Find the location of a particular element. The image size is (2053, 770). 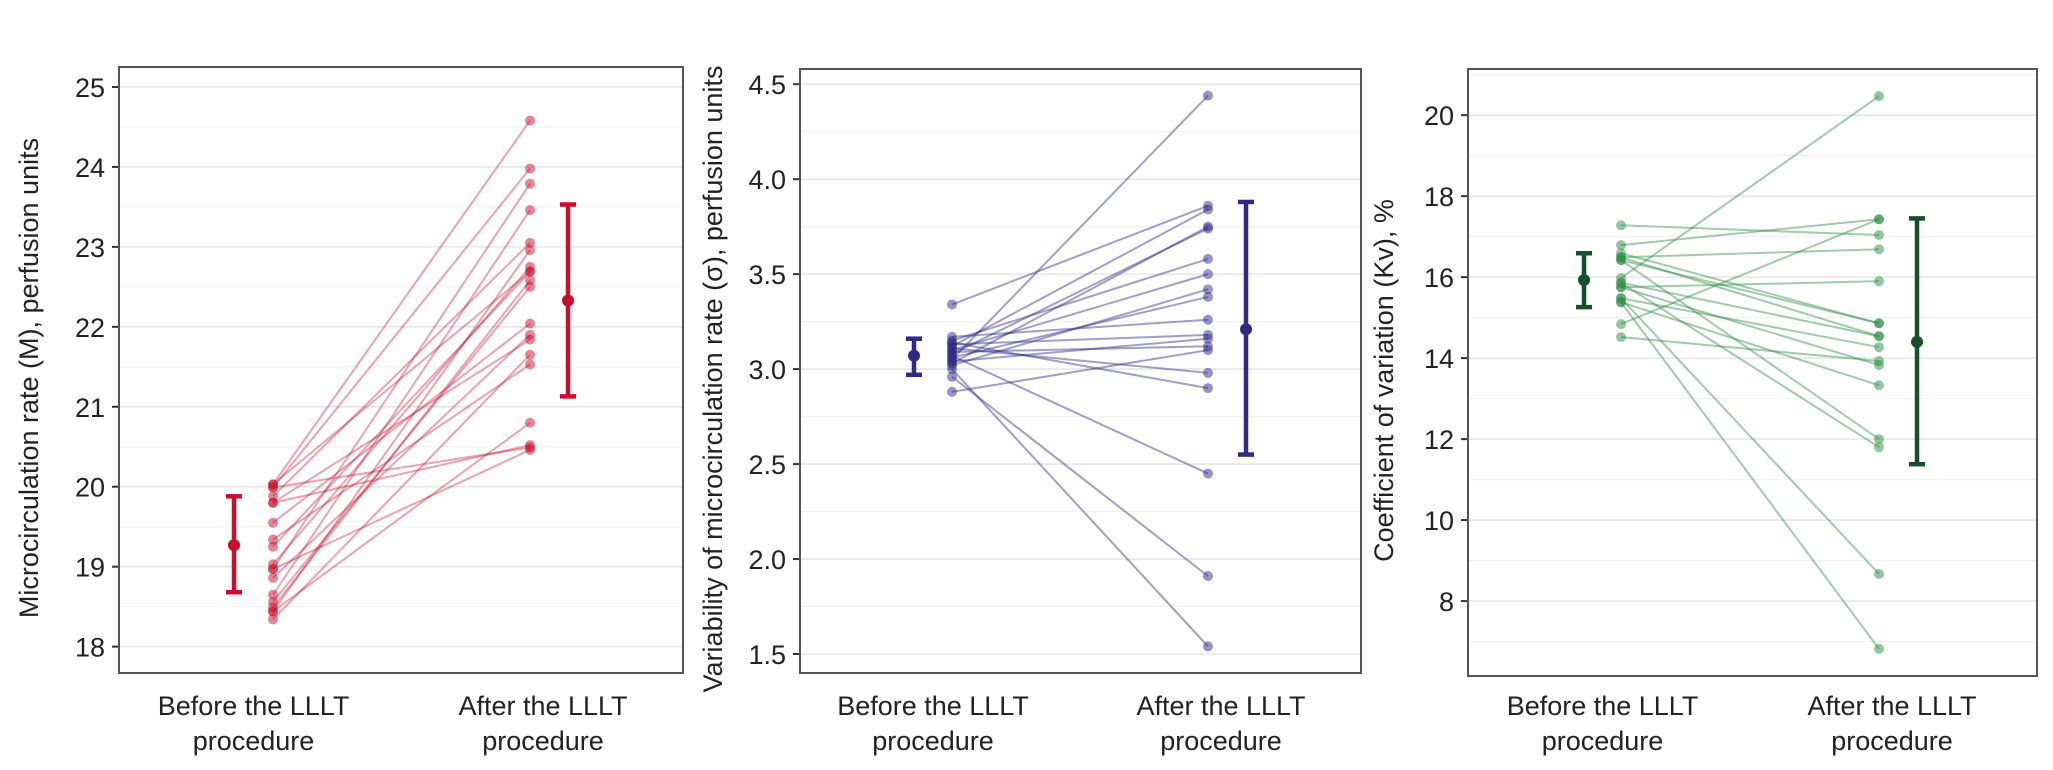

y-tick-label: 21 is located at coordinates (90, 408).